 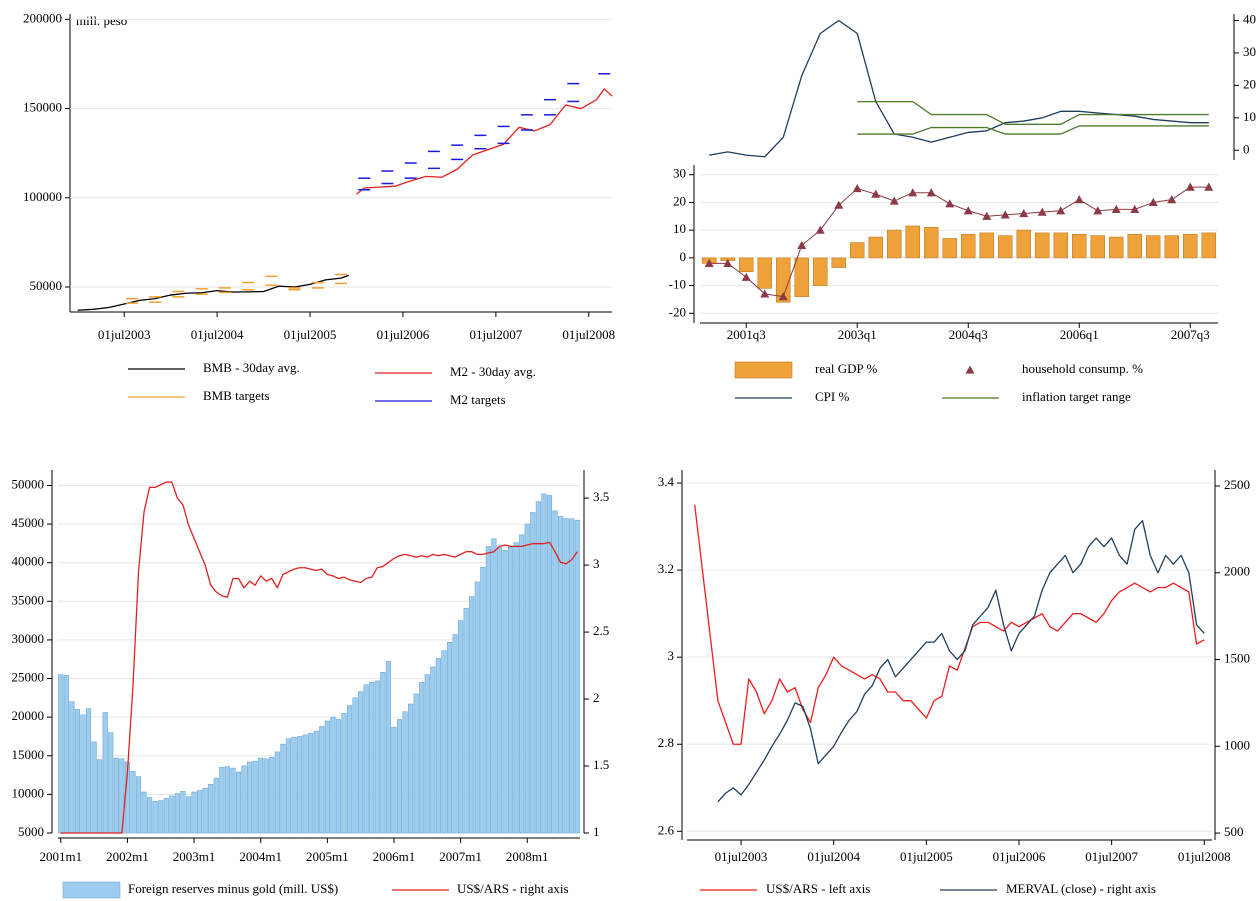 What do you see at coordinates (91, 890) in the screenshot?
I see `legend-swatch` at bounding box center [91, 890].